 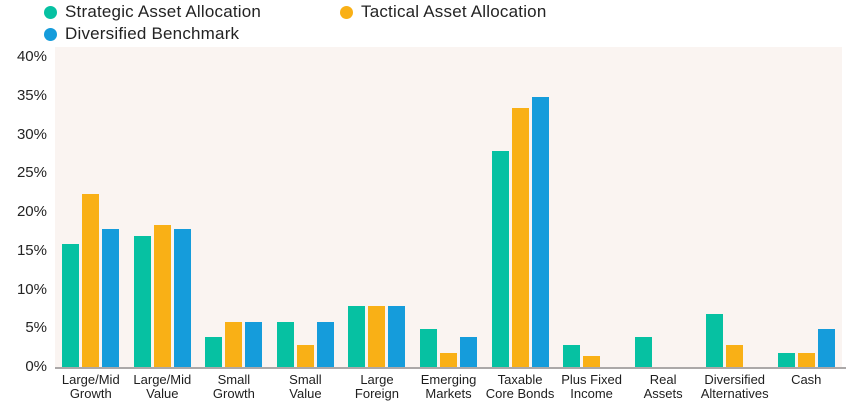 What do you see at coordinates (23, 201) in the screenshot?
I see `y-axis: 40% 35% 30% 25% 20% 15% 10% 5% 0%` at bounding box center [23, 201].